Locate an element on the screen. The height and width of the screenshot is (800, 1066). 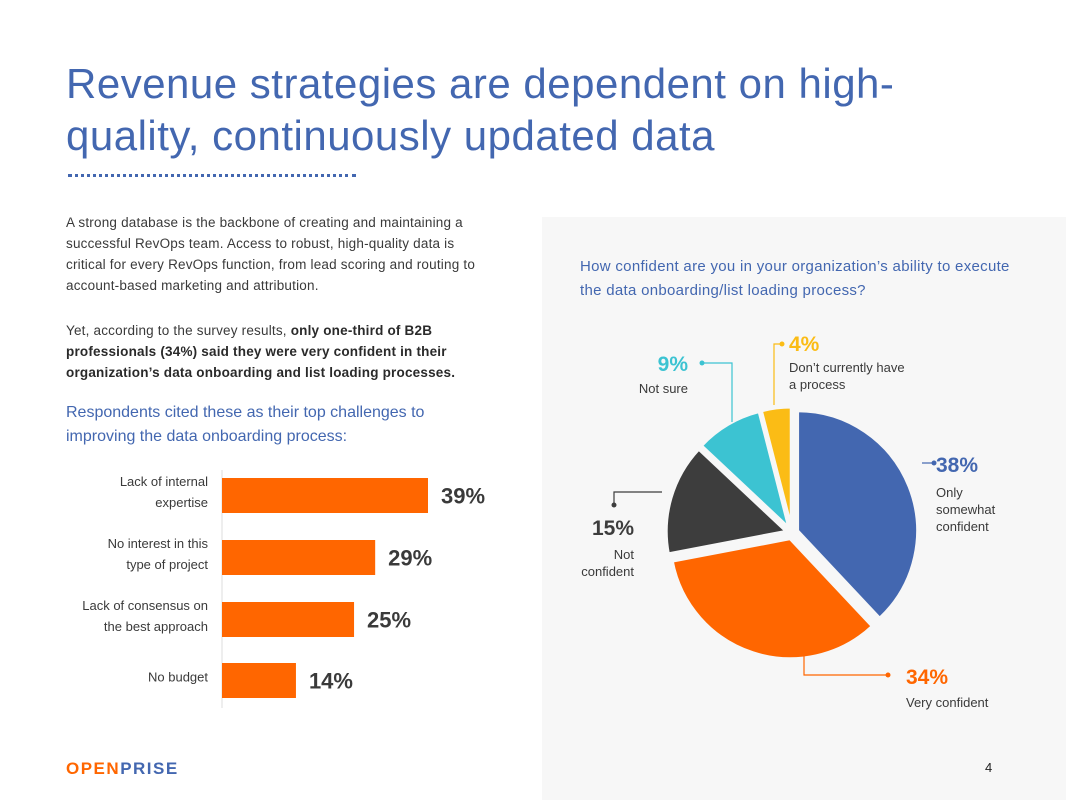
pie-category-label: Very confident is located at coordinates (947, 702).